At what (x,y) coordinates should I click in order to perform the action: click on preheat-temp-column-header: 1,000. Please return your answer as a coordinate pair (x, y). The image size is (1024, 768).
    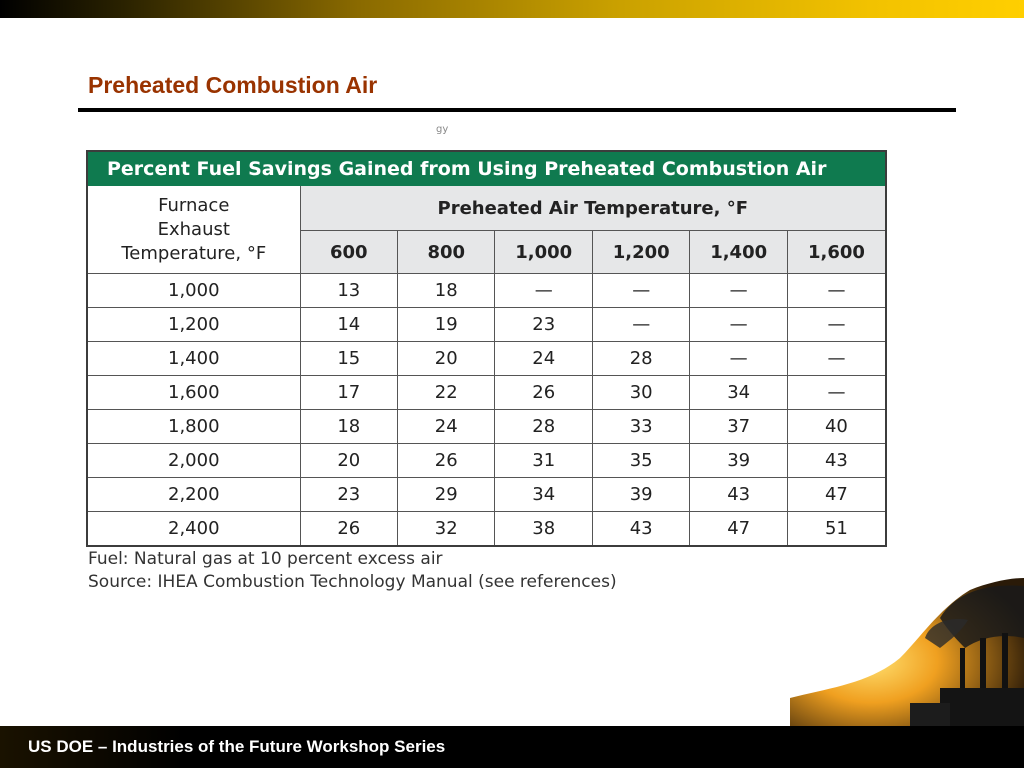
    Looking at the image, I should click on (543, 252).